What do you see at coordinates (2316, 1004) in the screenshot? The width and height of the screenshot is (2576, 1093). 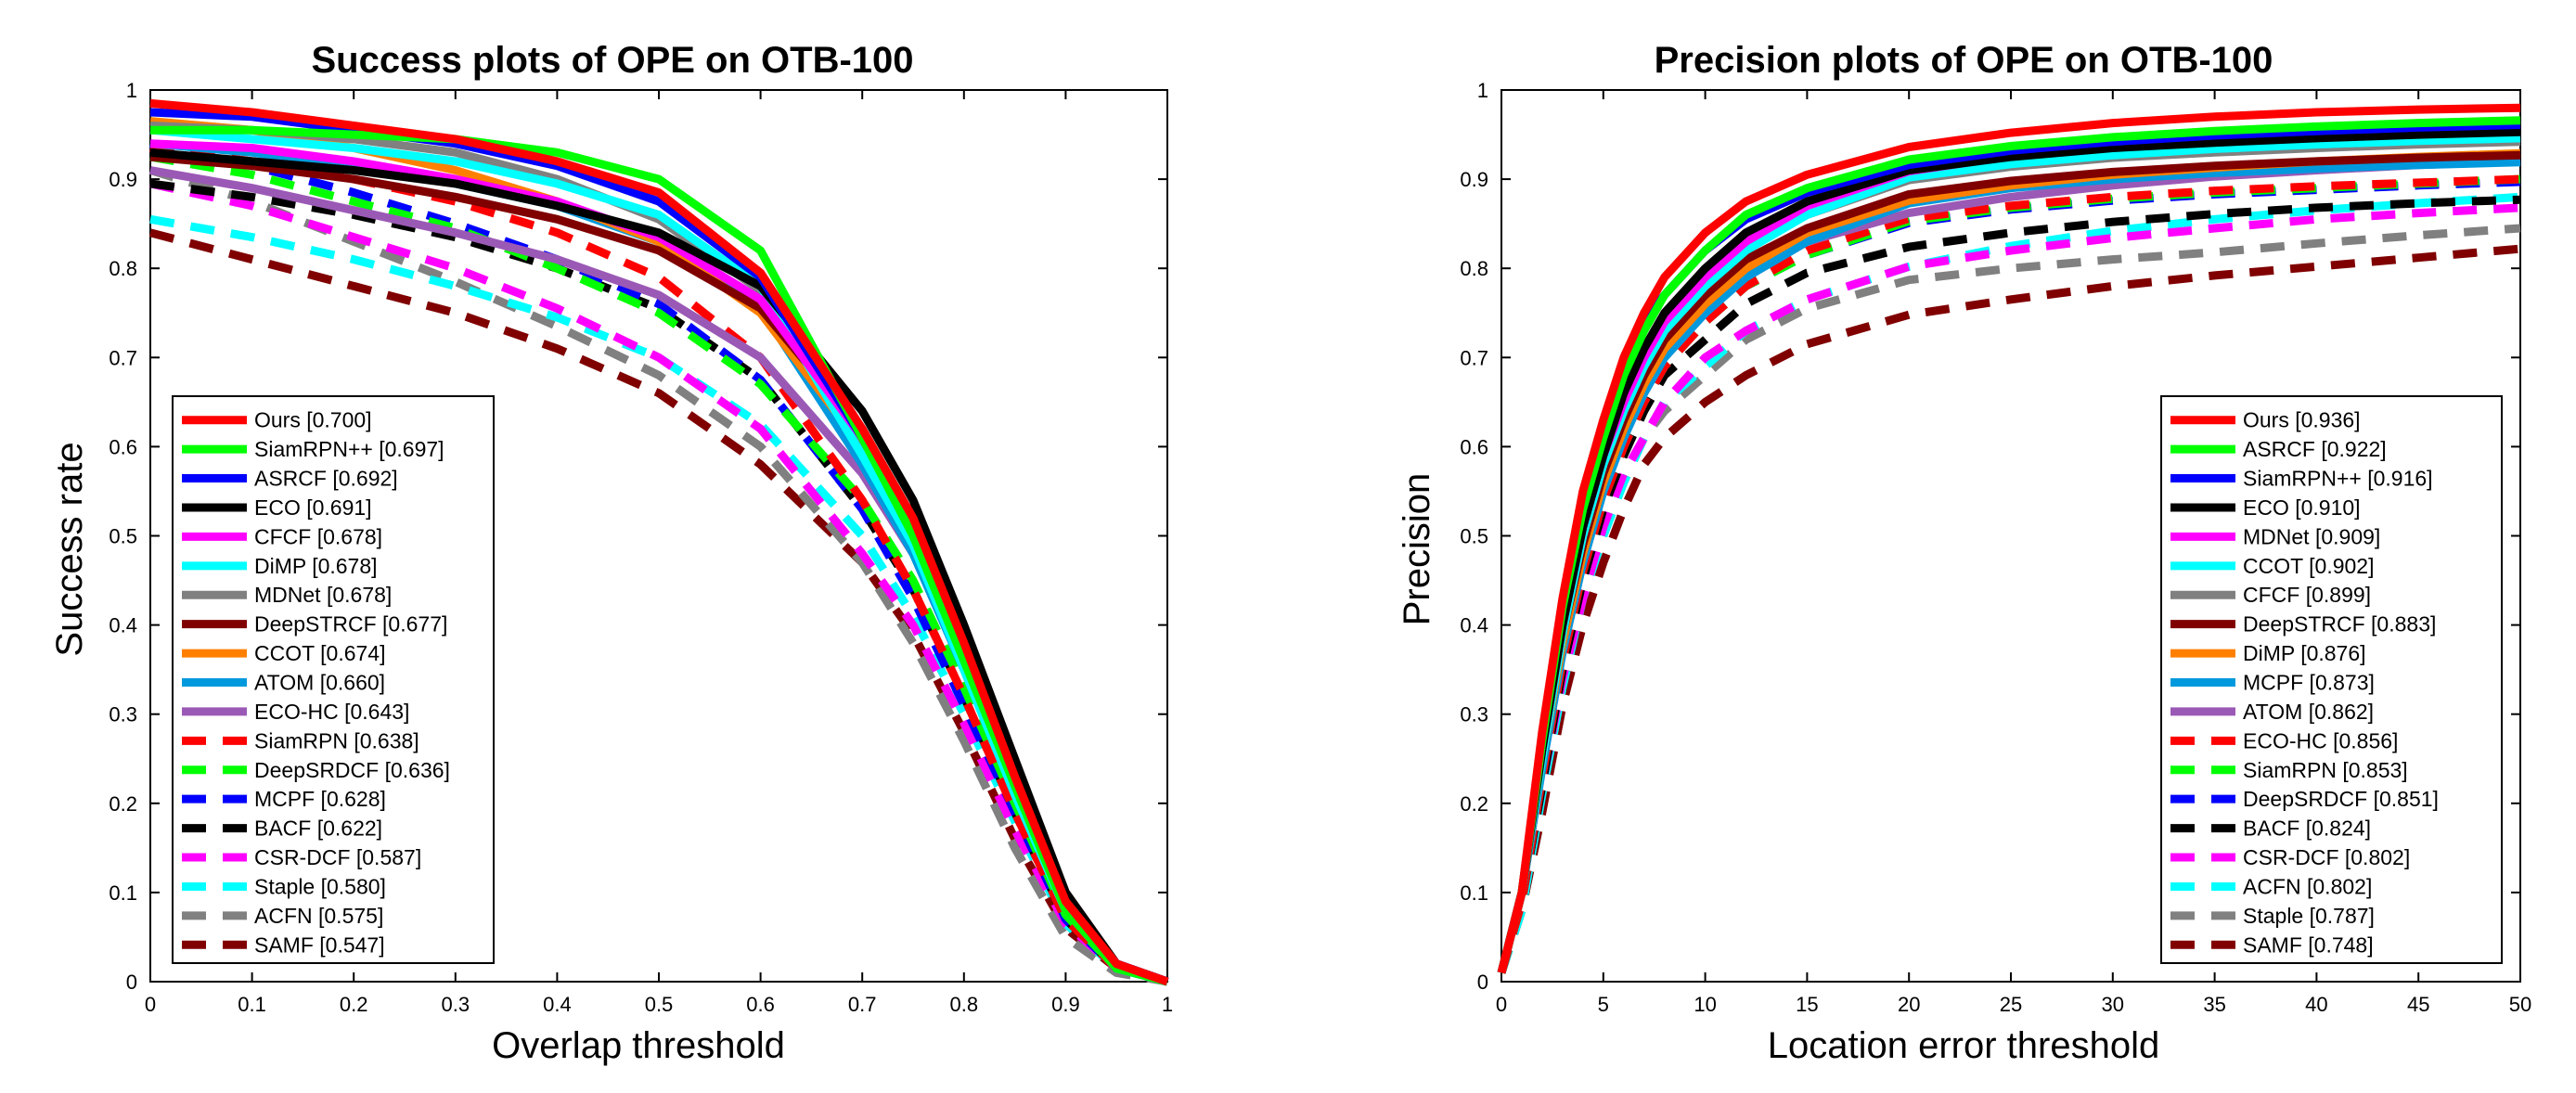 I see `precision-xtick-label: 40` at bounding box center [2316, 1004].